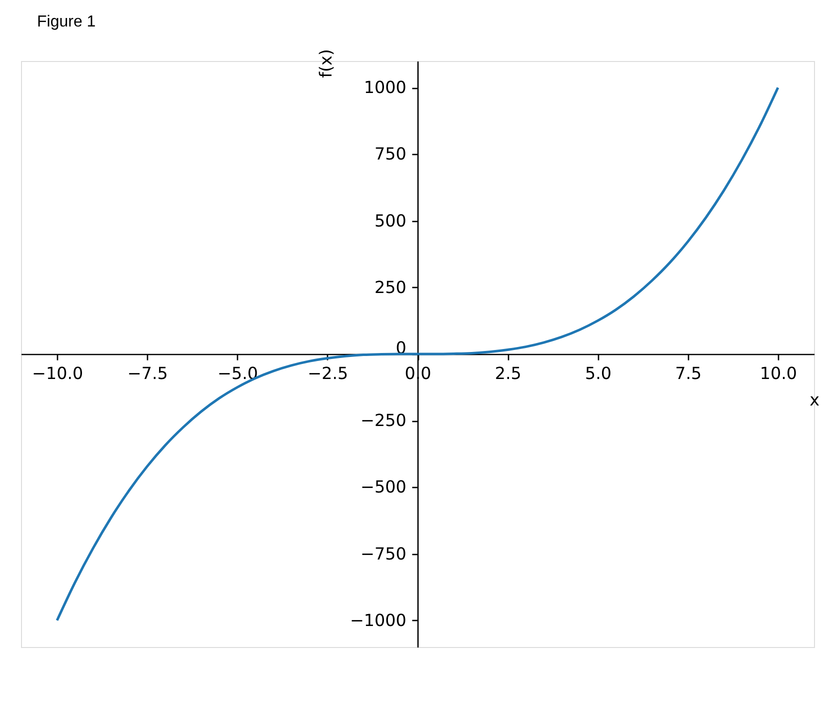  Describe the element at coordinates (66, 22) in the screenshot. I see `chart-title: Figure 1` at that location.